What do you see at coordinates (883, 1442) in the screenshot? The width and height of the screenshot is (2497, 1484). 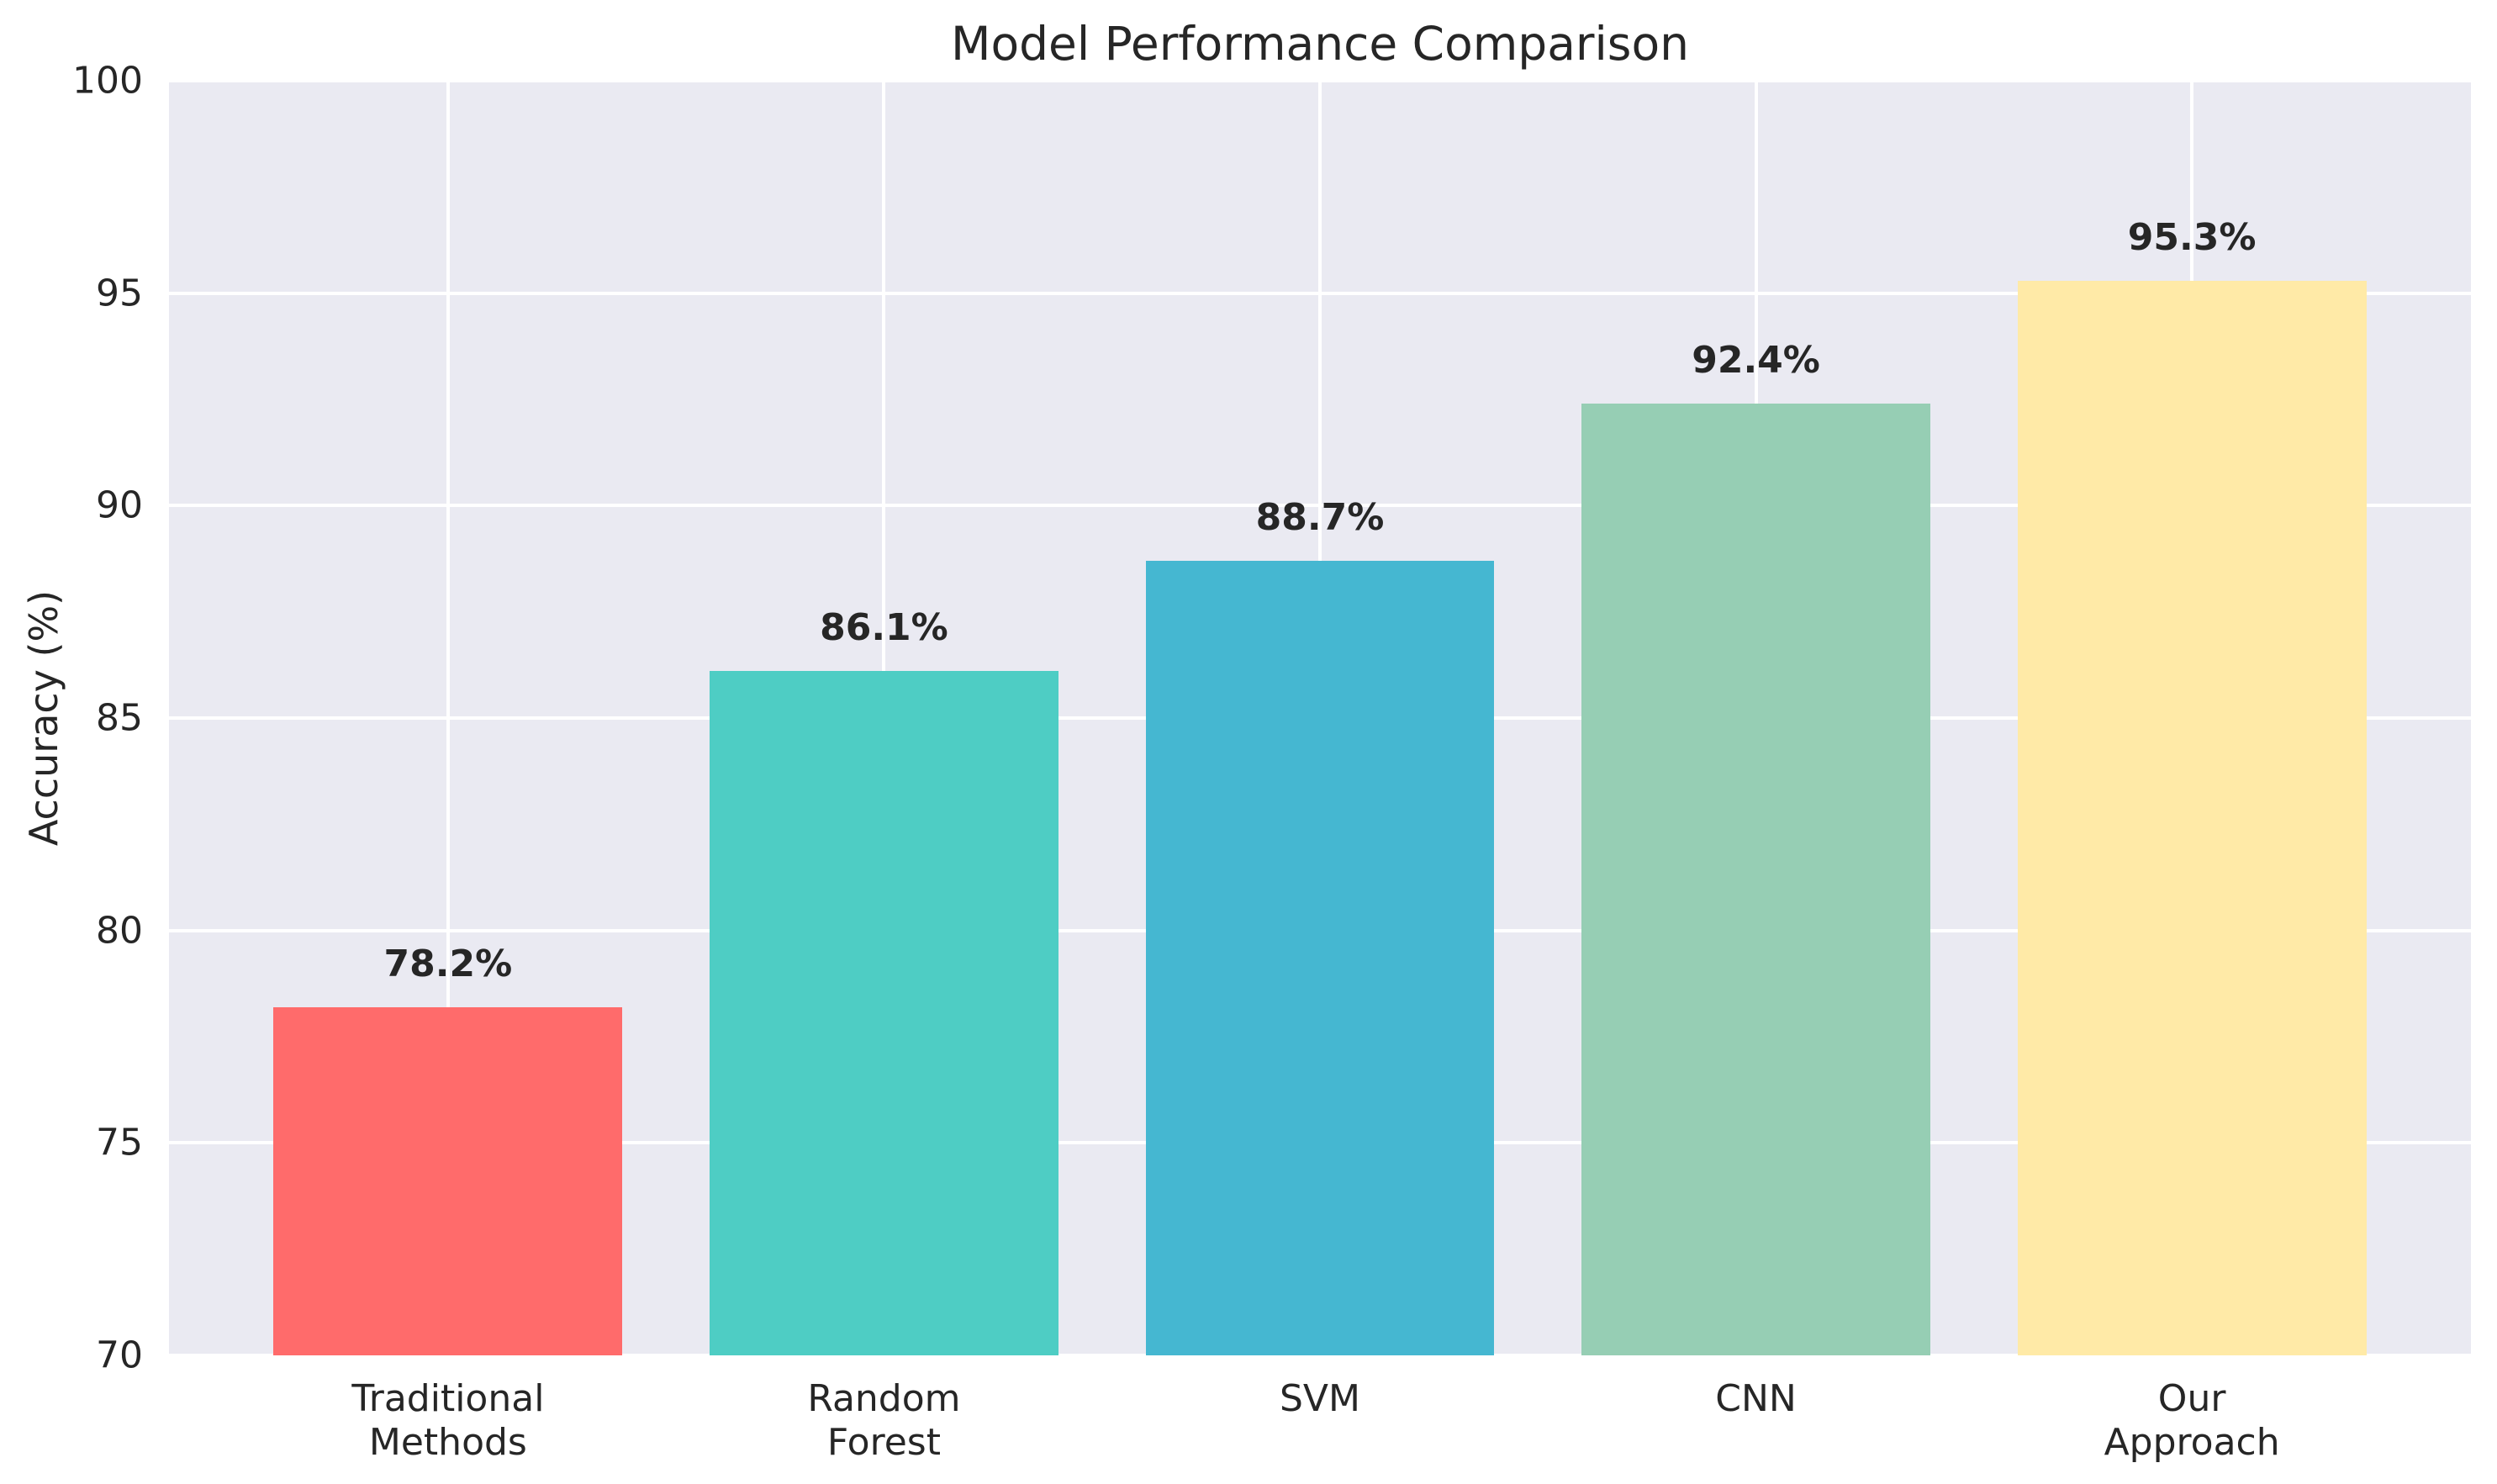 I see `x-tick-label-line: Forest` at bounding box center [883, 1442].